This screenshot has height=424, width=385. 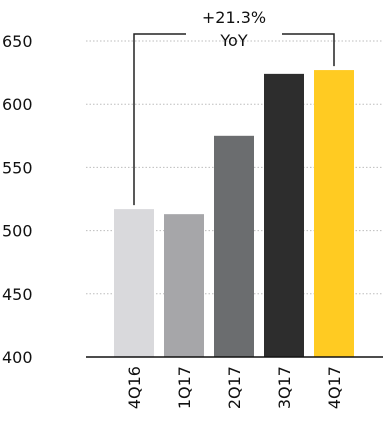 What do you see at coordinates (234, 246) in the screenshot?
I see `bar-2q17` at bounding box center [234, 246].